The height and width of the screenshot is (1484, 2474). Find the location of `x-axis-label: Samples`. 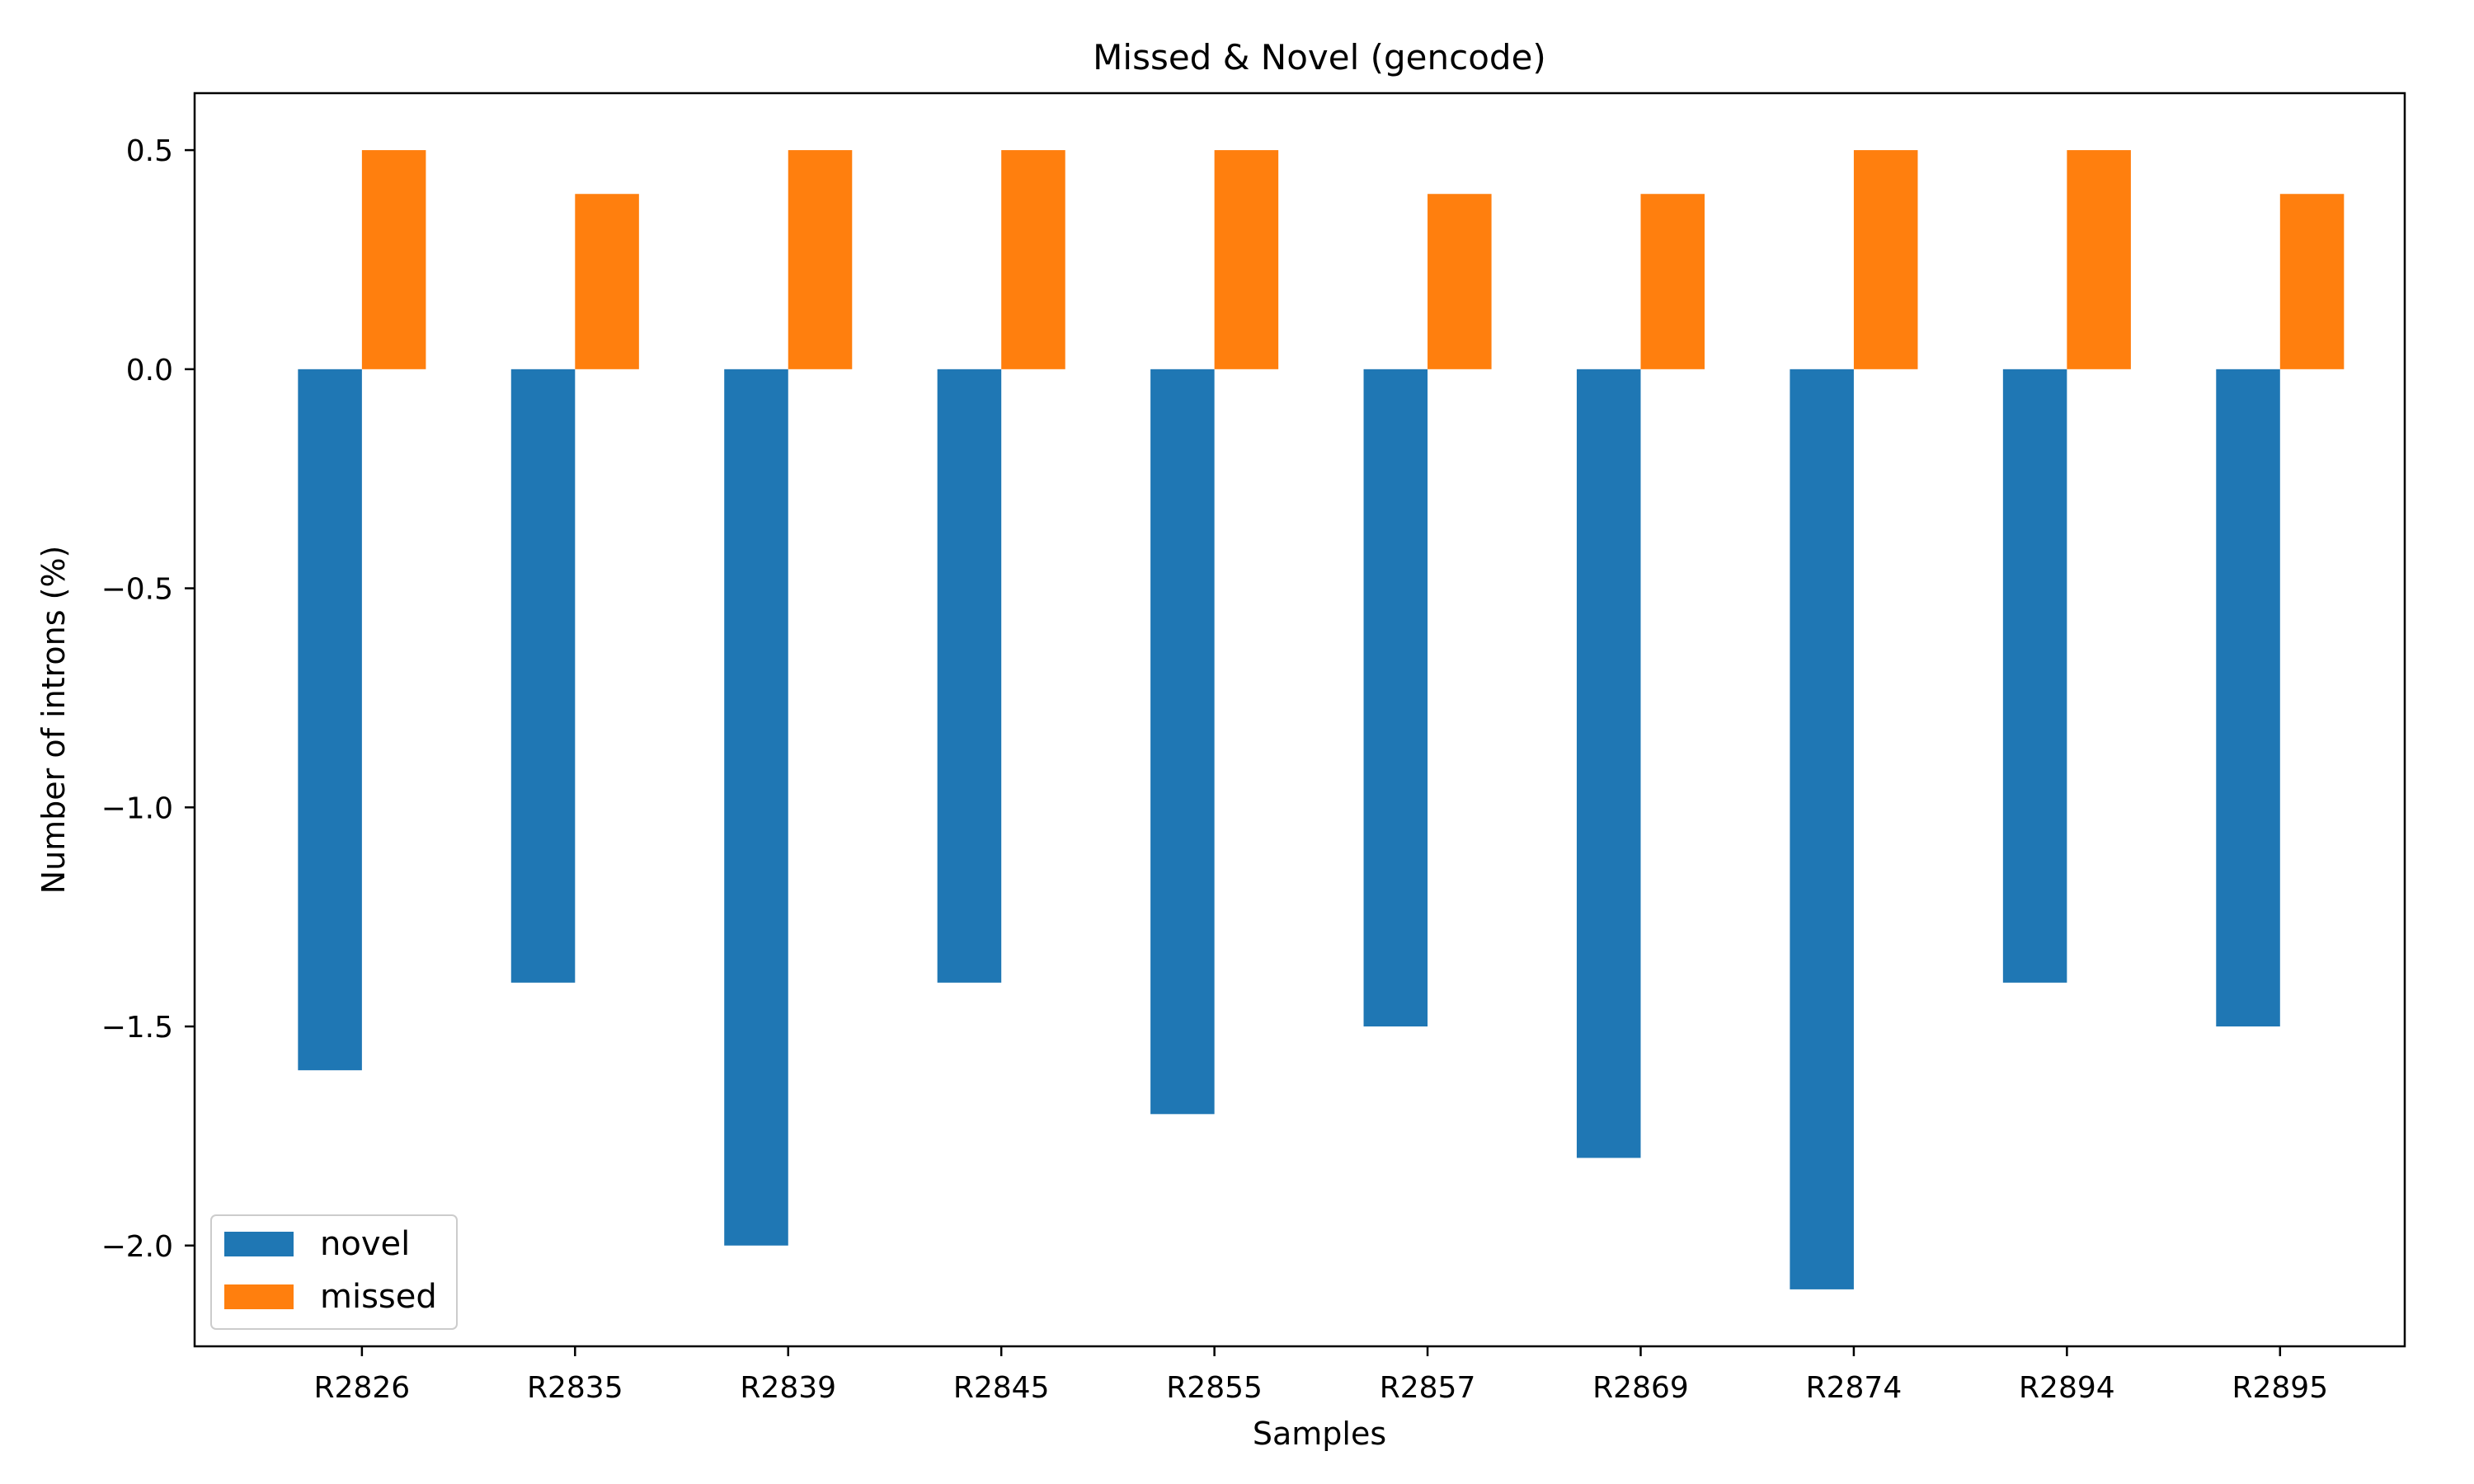

x-axis-label: Samples is located at coordinates (1319, 1434).